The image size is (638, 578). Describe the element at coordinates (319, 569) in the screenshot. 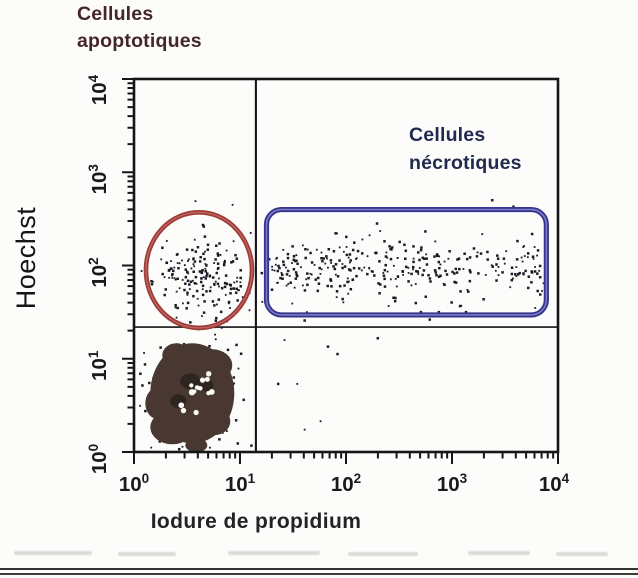

I see `bottom-rule-top` at that location.